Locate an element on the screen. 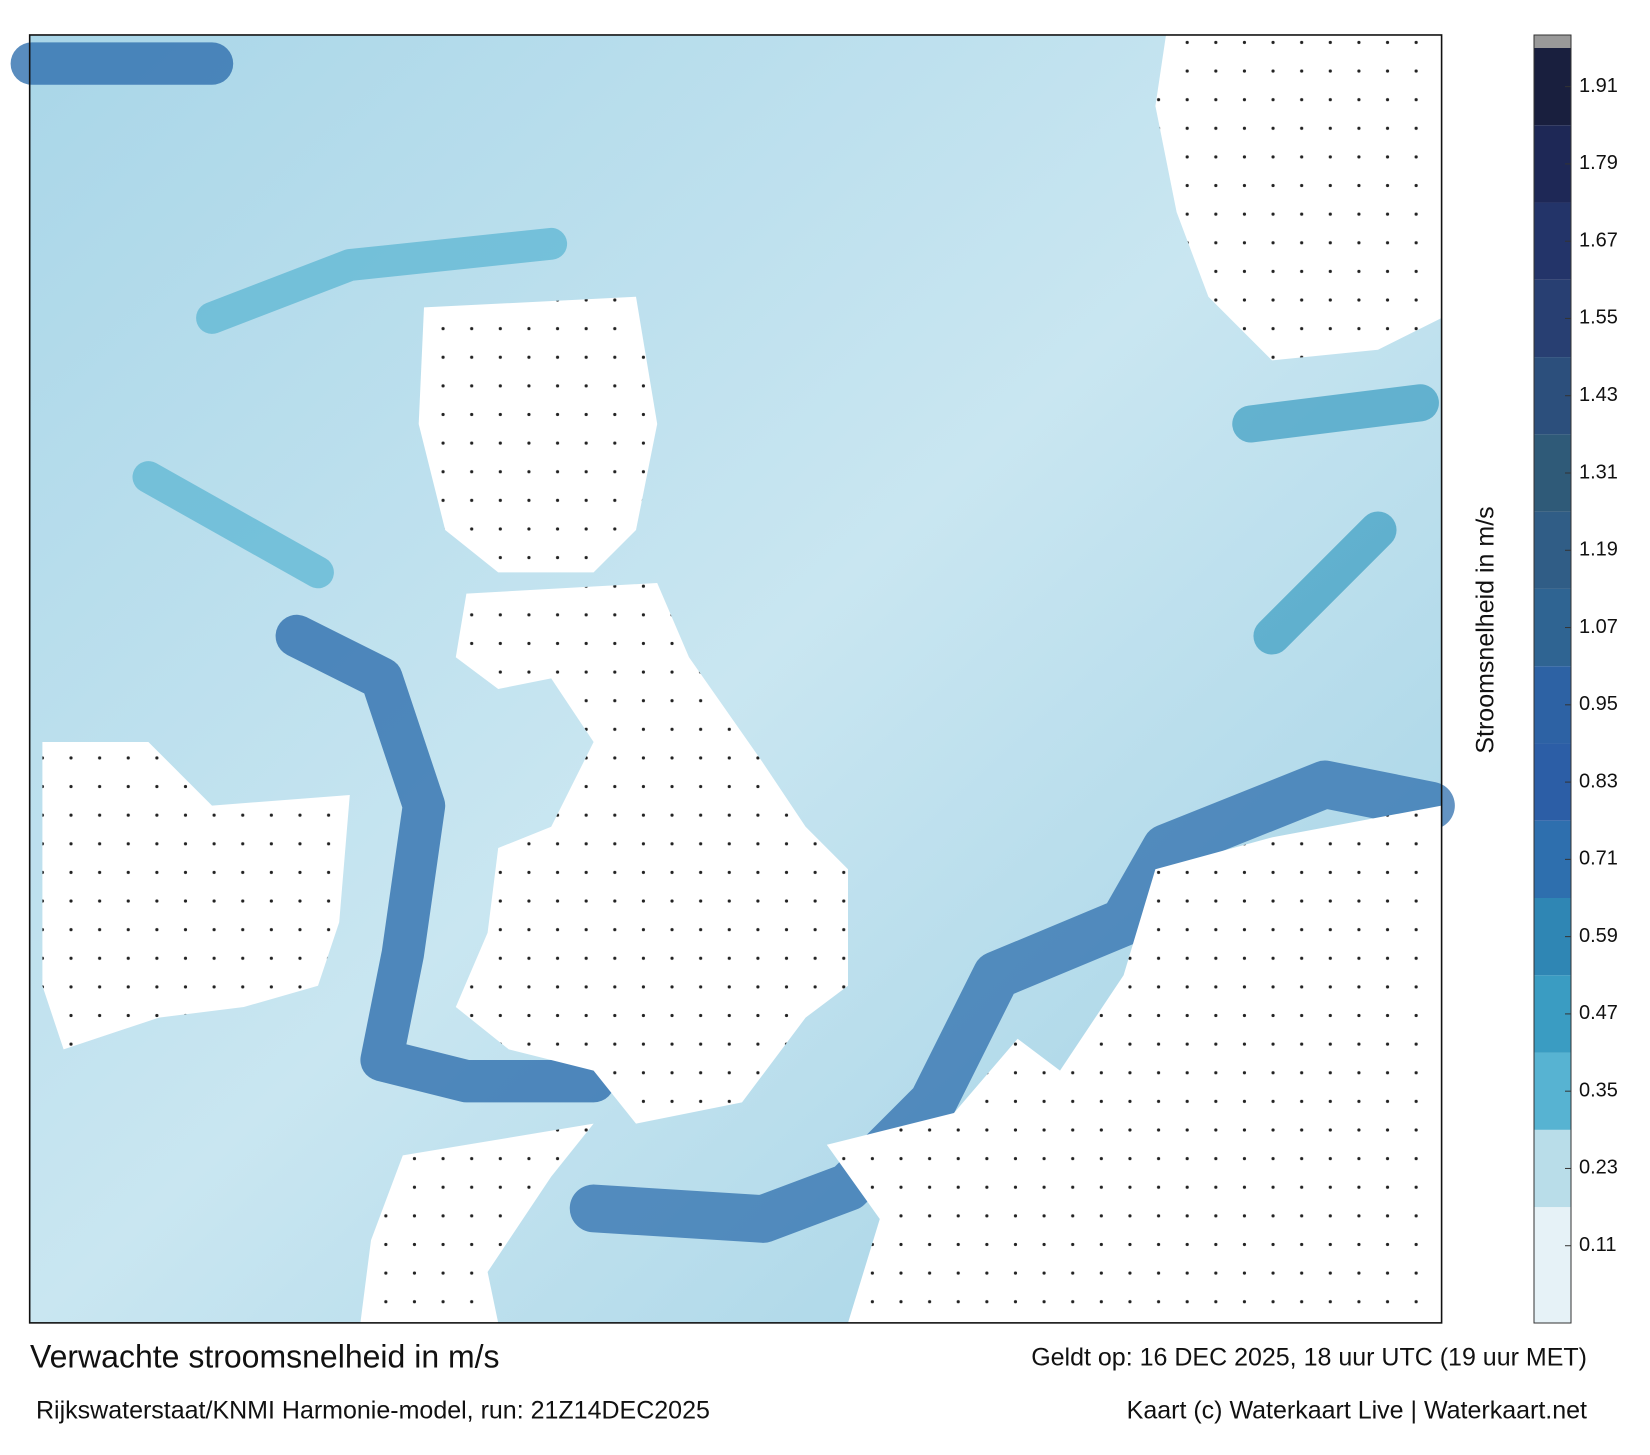  colorbar-tick-label: 1.91 is located at coordinates (1598, 86).